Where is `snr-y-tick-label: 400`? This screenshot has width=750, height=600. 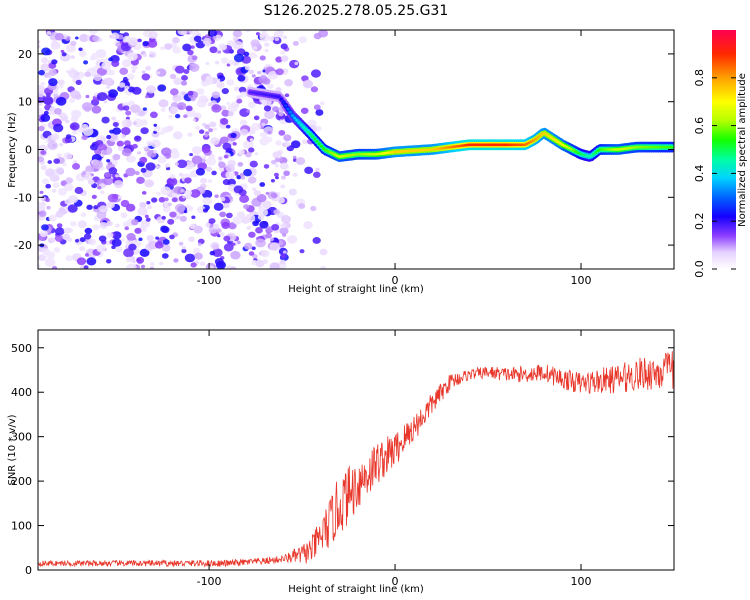
snr-y-tick-label: 400 is located at coordinates (21, 392).